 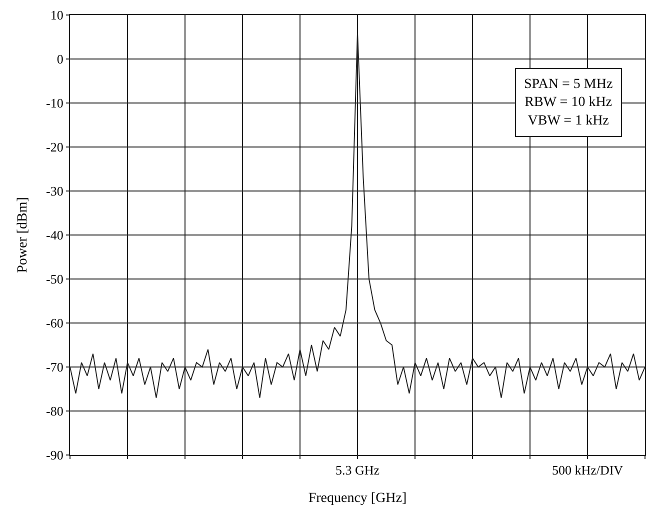 What do you see at coordinates (55, 323) in the screenshot?
I see `y-tick-label: -60` at bounding box center [55, 323].